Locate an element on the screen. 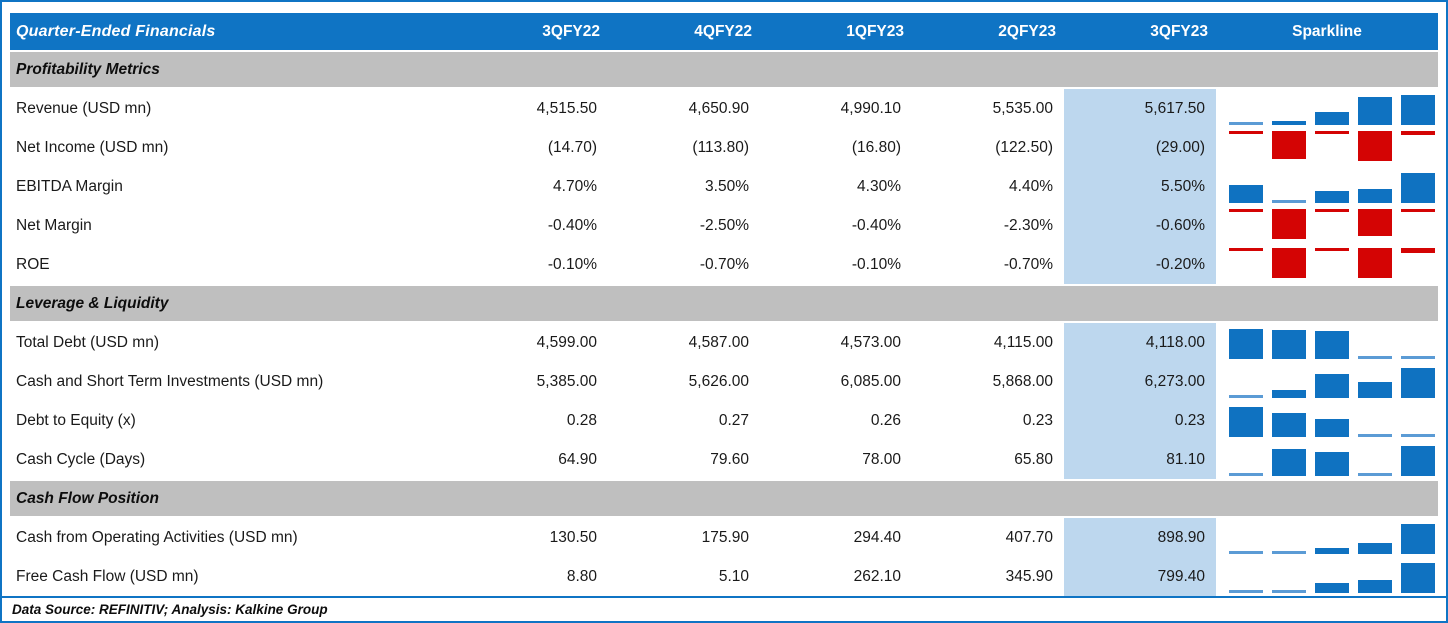 This screenshot has height=623, width=1448. sparkline-column-header: Sparkline is located at coordinates (1327, 31).